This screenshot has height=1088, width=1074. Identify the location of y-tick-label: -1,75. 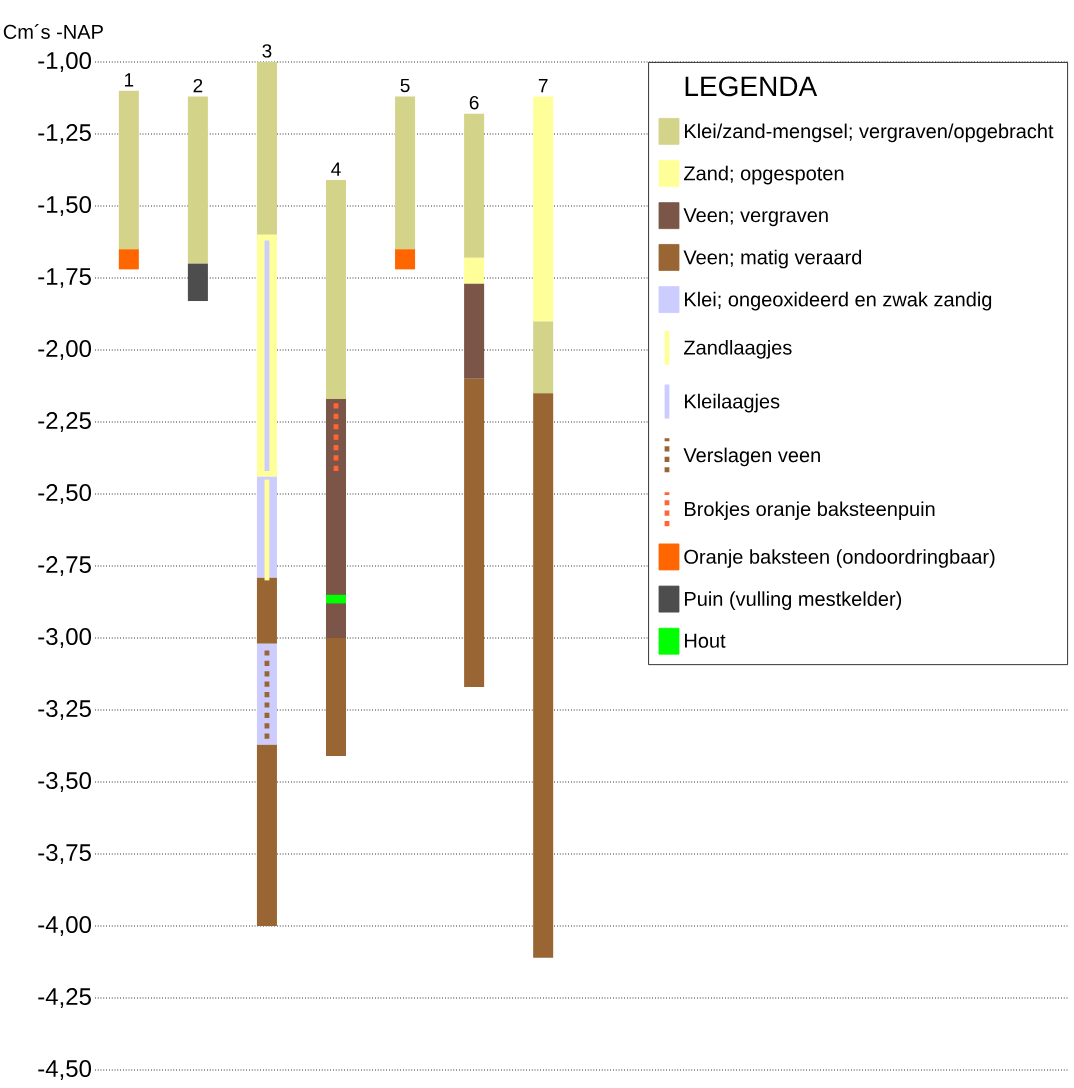
(64, 278).